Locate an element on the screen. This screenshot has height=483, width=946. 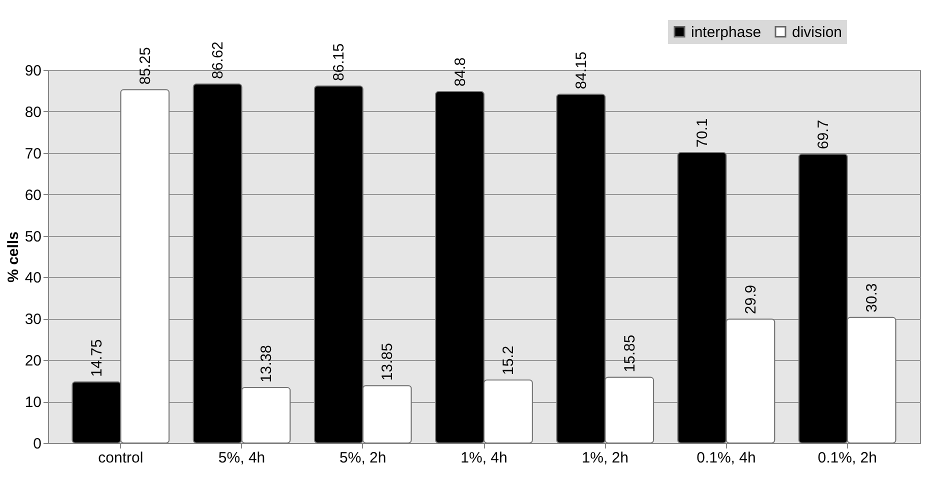
x-tick-label: 1%, 4h is located at coordinates (484, 458).